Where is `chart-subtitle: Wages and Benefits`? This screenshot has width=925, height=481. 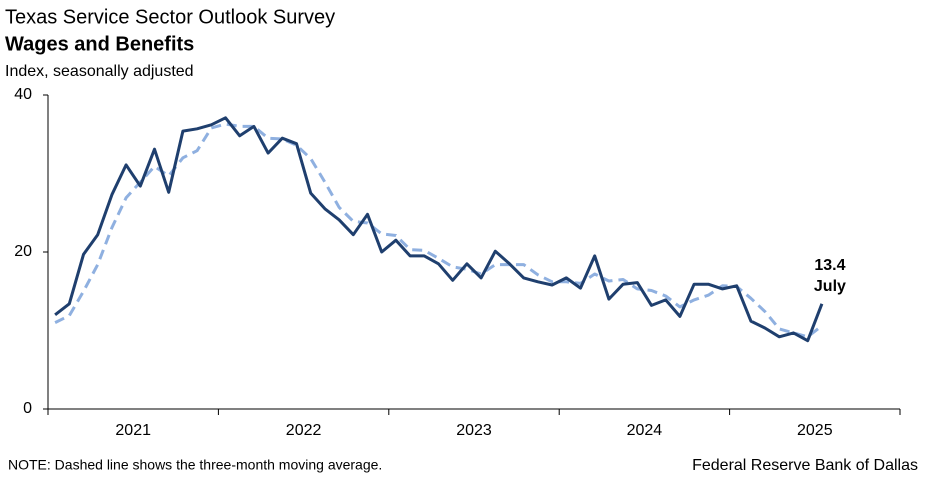 chart-subtitle: Wages and Benefits is located at coordinates (99, 44).